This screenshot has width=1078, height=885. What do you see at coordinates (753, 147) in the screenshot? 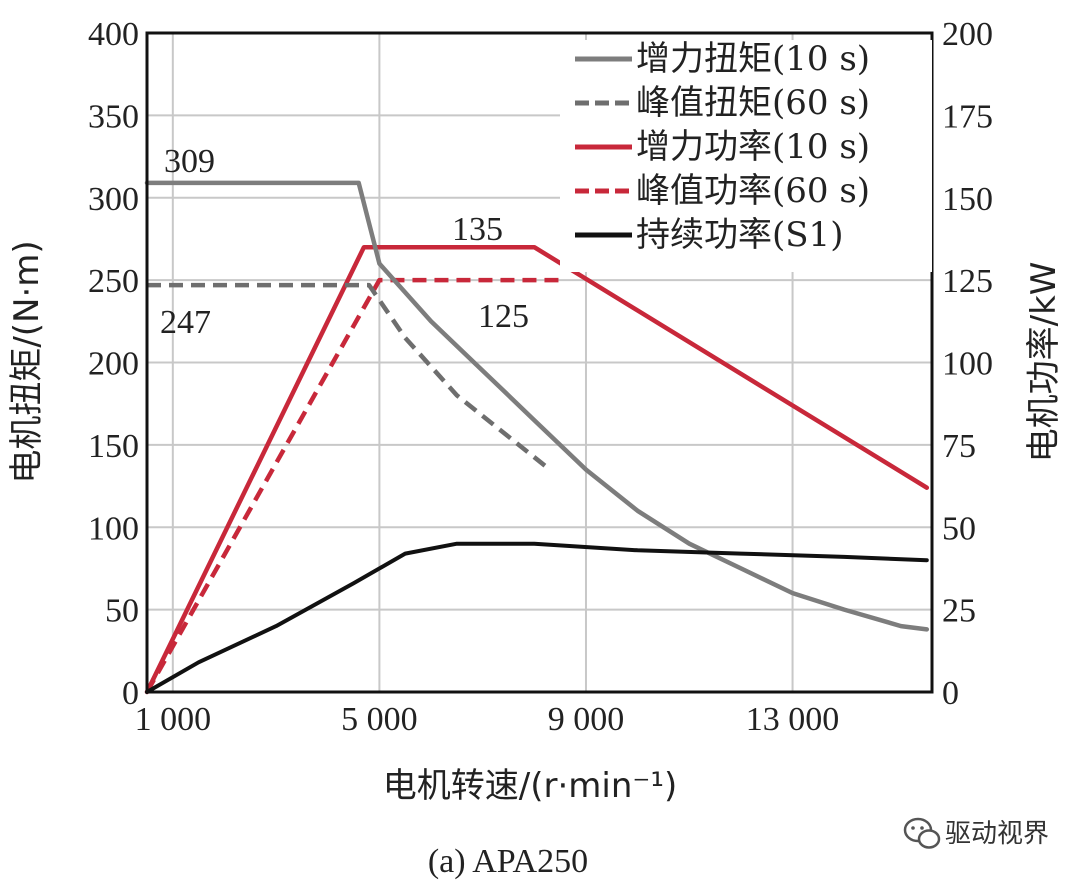
I see `legend-label: 增力功率(10 s)` at bounding box center [753, 147].